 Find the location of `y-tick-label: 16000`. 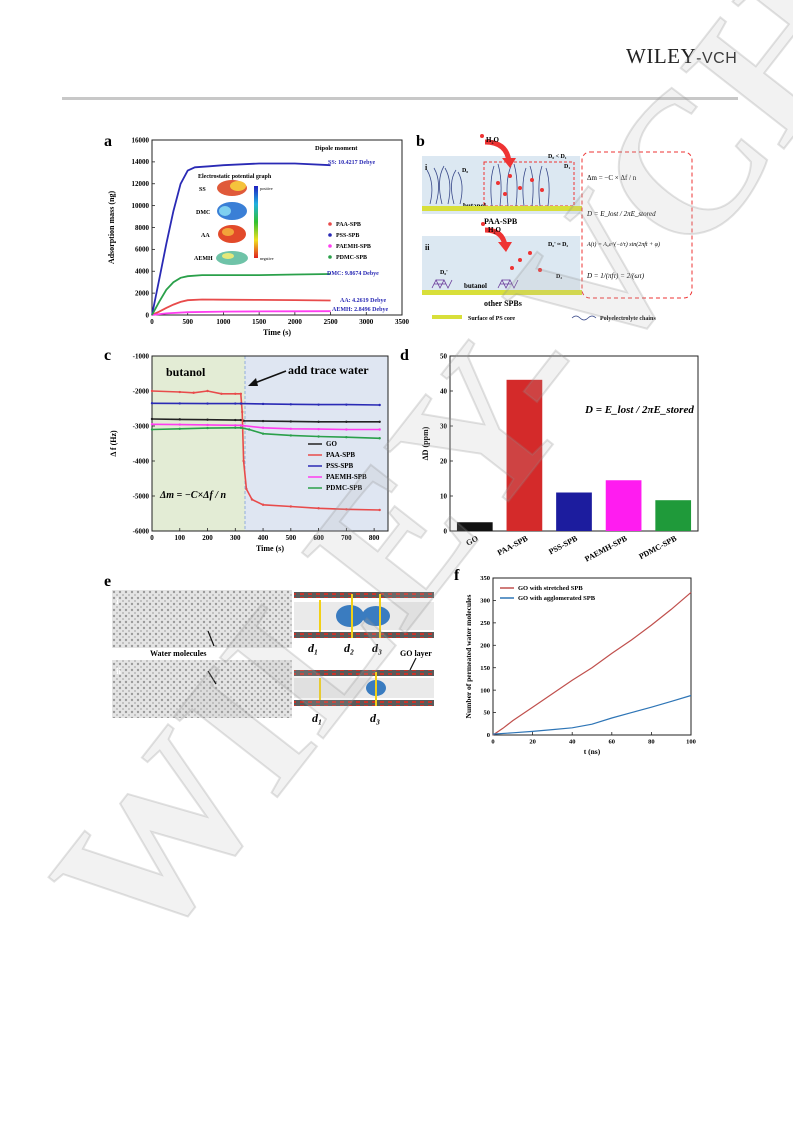

y-tick-label: 16000 is located at coordinates (141, 140).